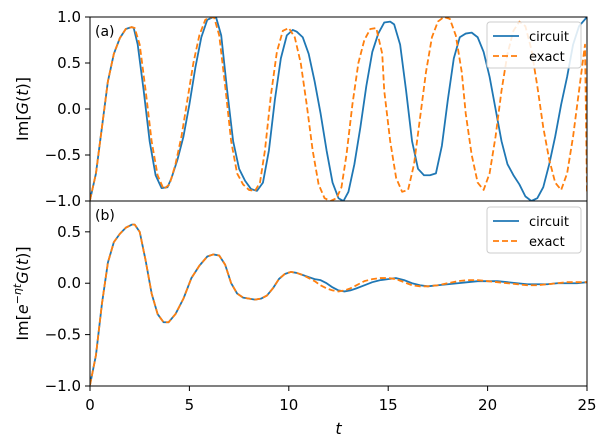 This screenshot has height=447, width=608. Describe the element at coordinates (388, 405) in the screenshot. I see `panel-b-xtick-label: 15` at that location.